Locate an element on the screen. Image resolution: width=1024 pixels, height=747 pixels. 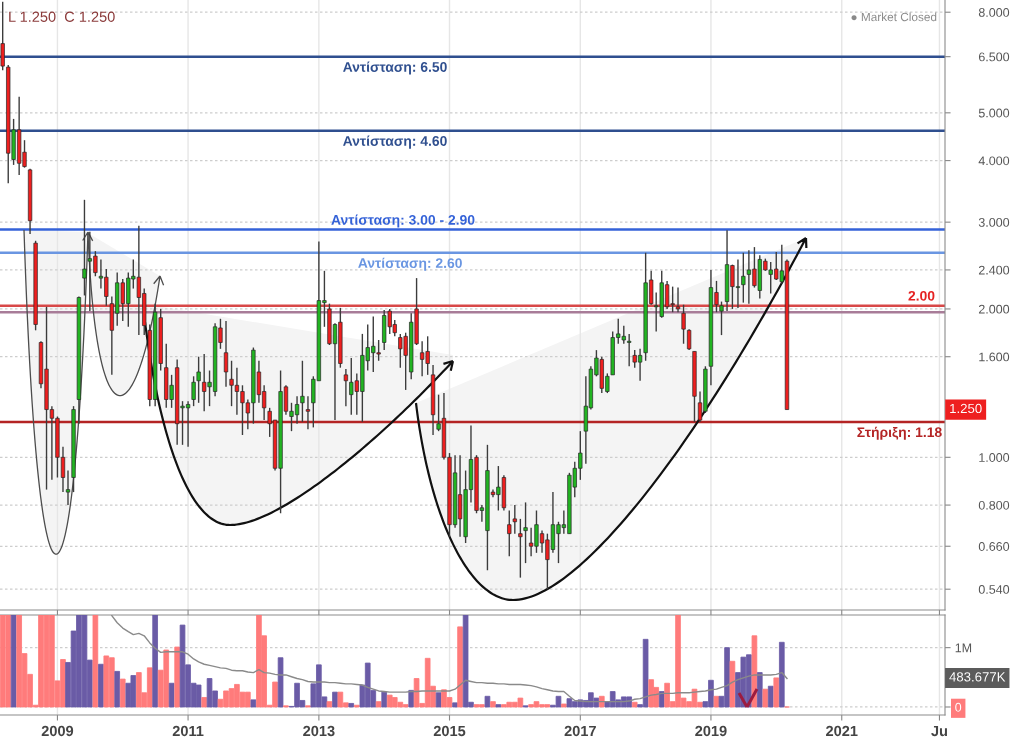
ref-line-label: Αντίσταση: 4.60 is located at coordinates (395, 142).